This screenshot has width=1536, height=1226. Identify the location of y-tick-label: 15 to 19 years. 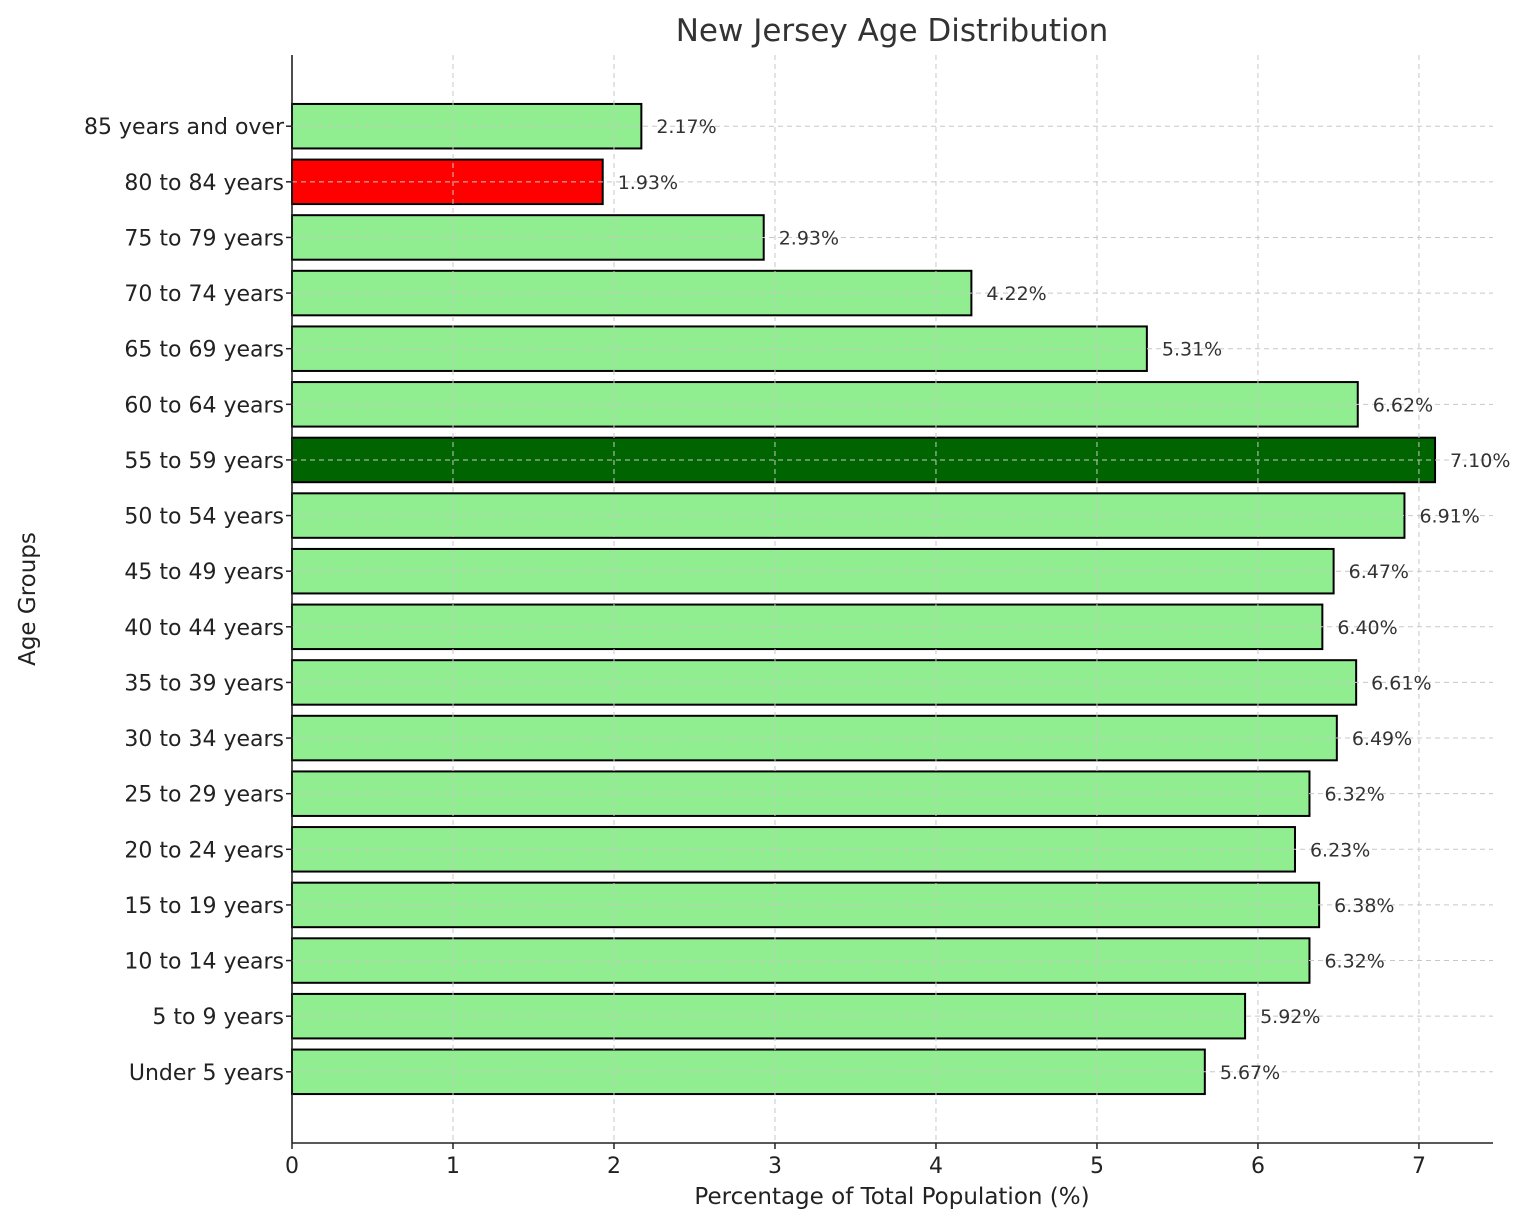
(204, 906).